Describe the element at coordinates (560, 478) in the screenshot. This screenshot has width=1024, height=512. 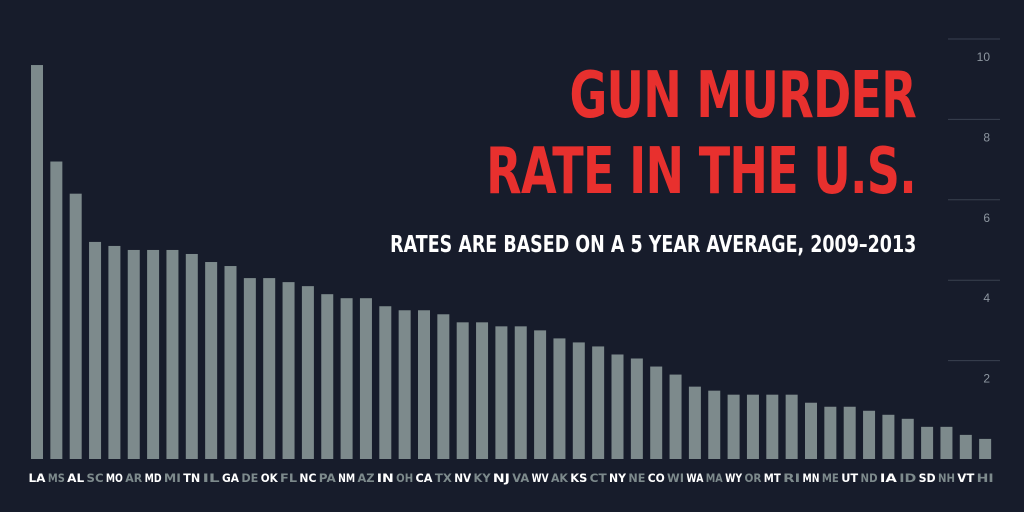
I see `state-label-ak: AK` at that location.